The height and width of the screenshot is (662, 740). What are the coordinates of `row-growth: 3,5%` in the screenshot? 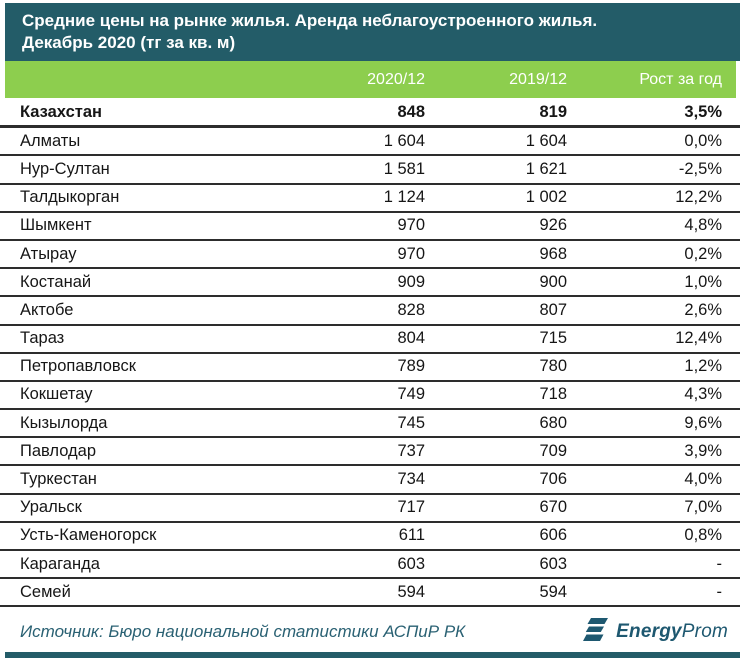 It's located at (703, 112).